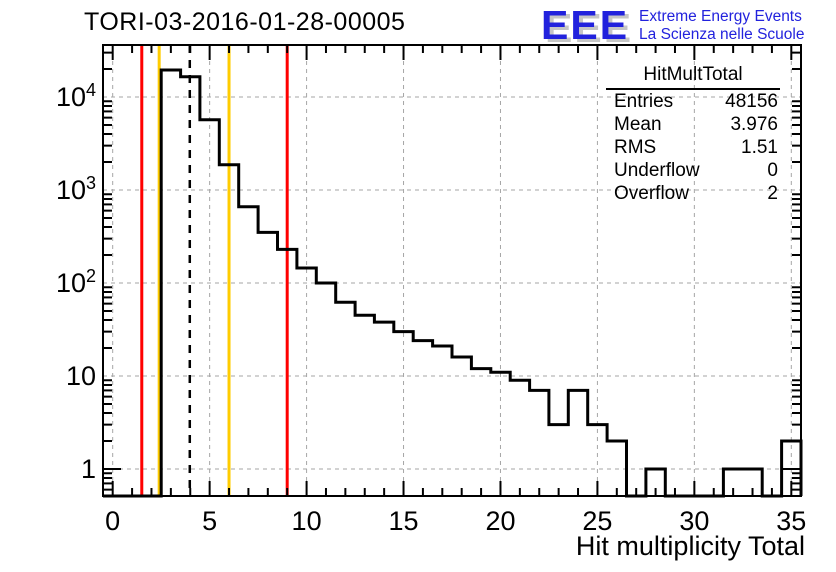 The height and width of the screenshot is (572, 836). Describe the element at coordinates (644, 101) in the screenshot. I see `stat-label: Entries` at that location.